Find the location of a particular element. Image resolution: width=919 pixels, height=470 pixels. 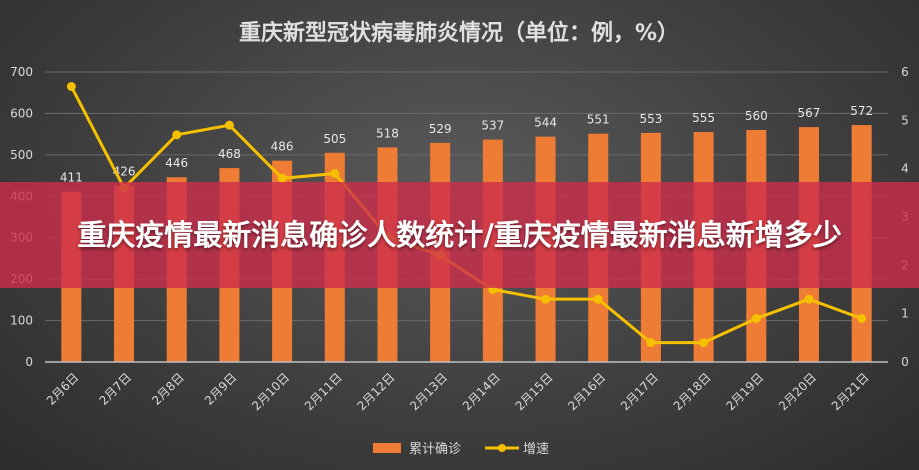

x-tick-label: 2月19日 is located at coordinates (744, 391).